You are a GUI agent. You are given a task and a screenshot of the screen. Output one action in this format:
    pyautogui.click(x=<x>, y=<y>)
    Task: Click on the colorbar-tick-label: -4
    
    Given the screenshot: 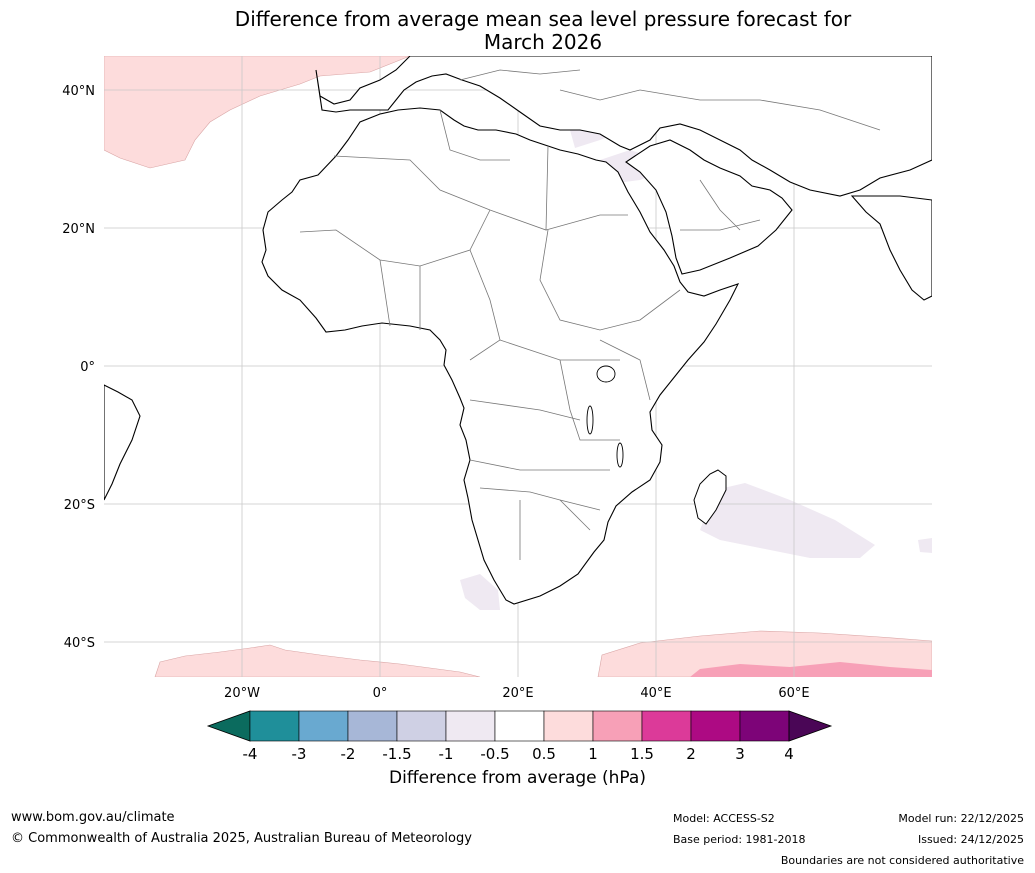 What is the action you would take?
    pyautogui.click(x=250, y=754)
    